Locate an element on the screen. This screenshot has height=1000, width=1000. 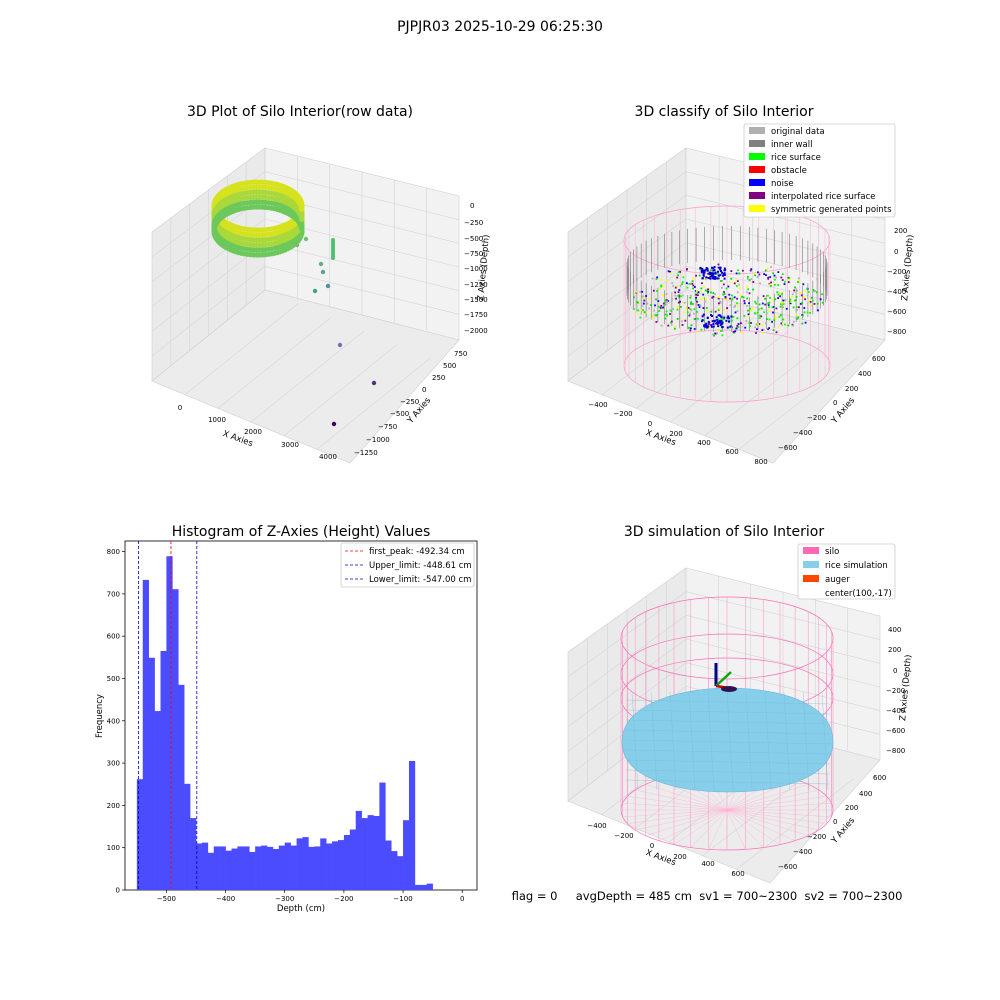
histogram-xtick-label: −300 is located at coordinates (284, 899).